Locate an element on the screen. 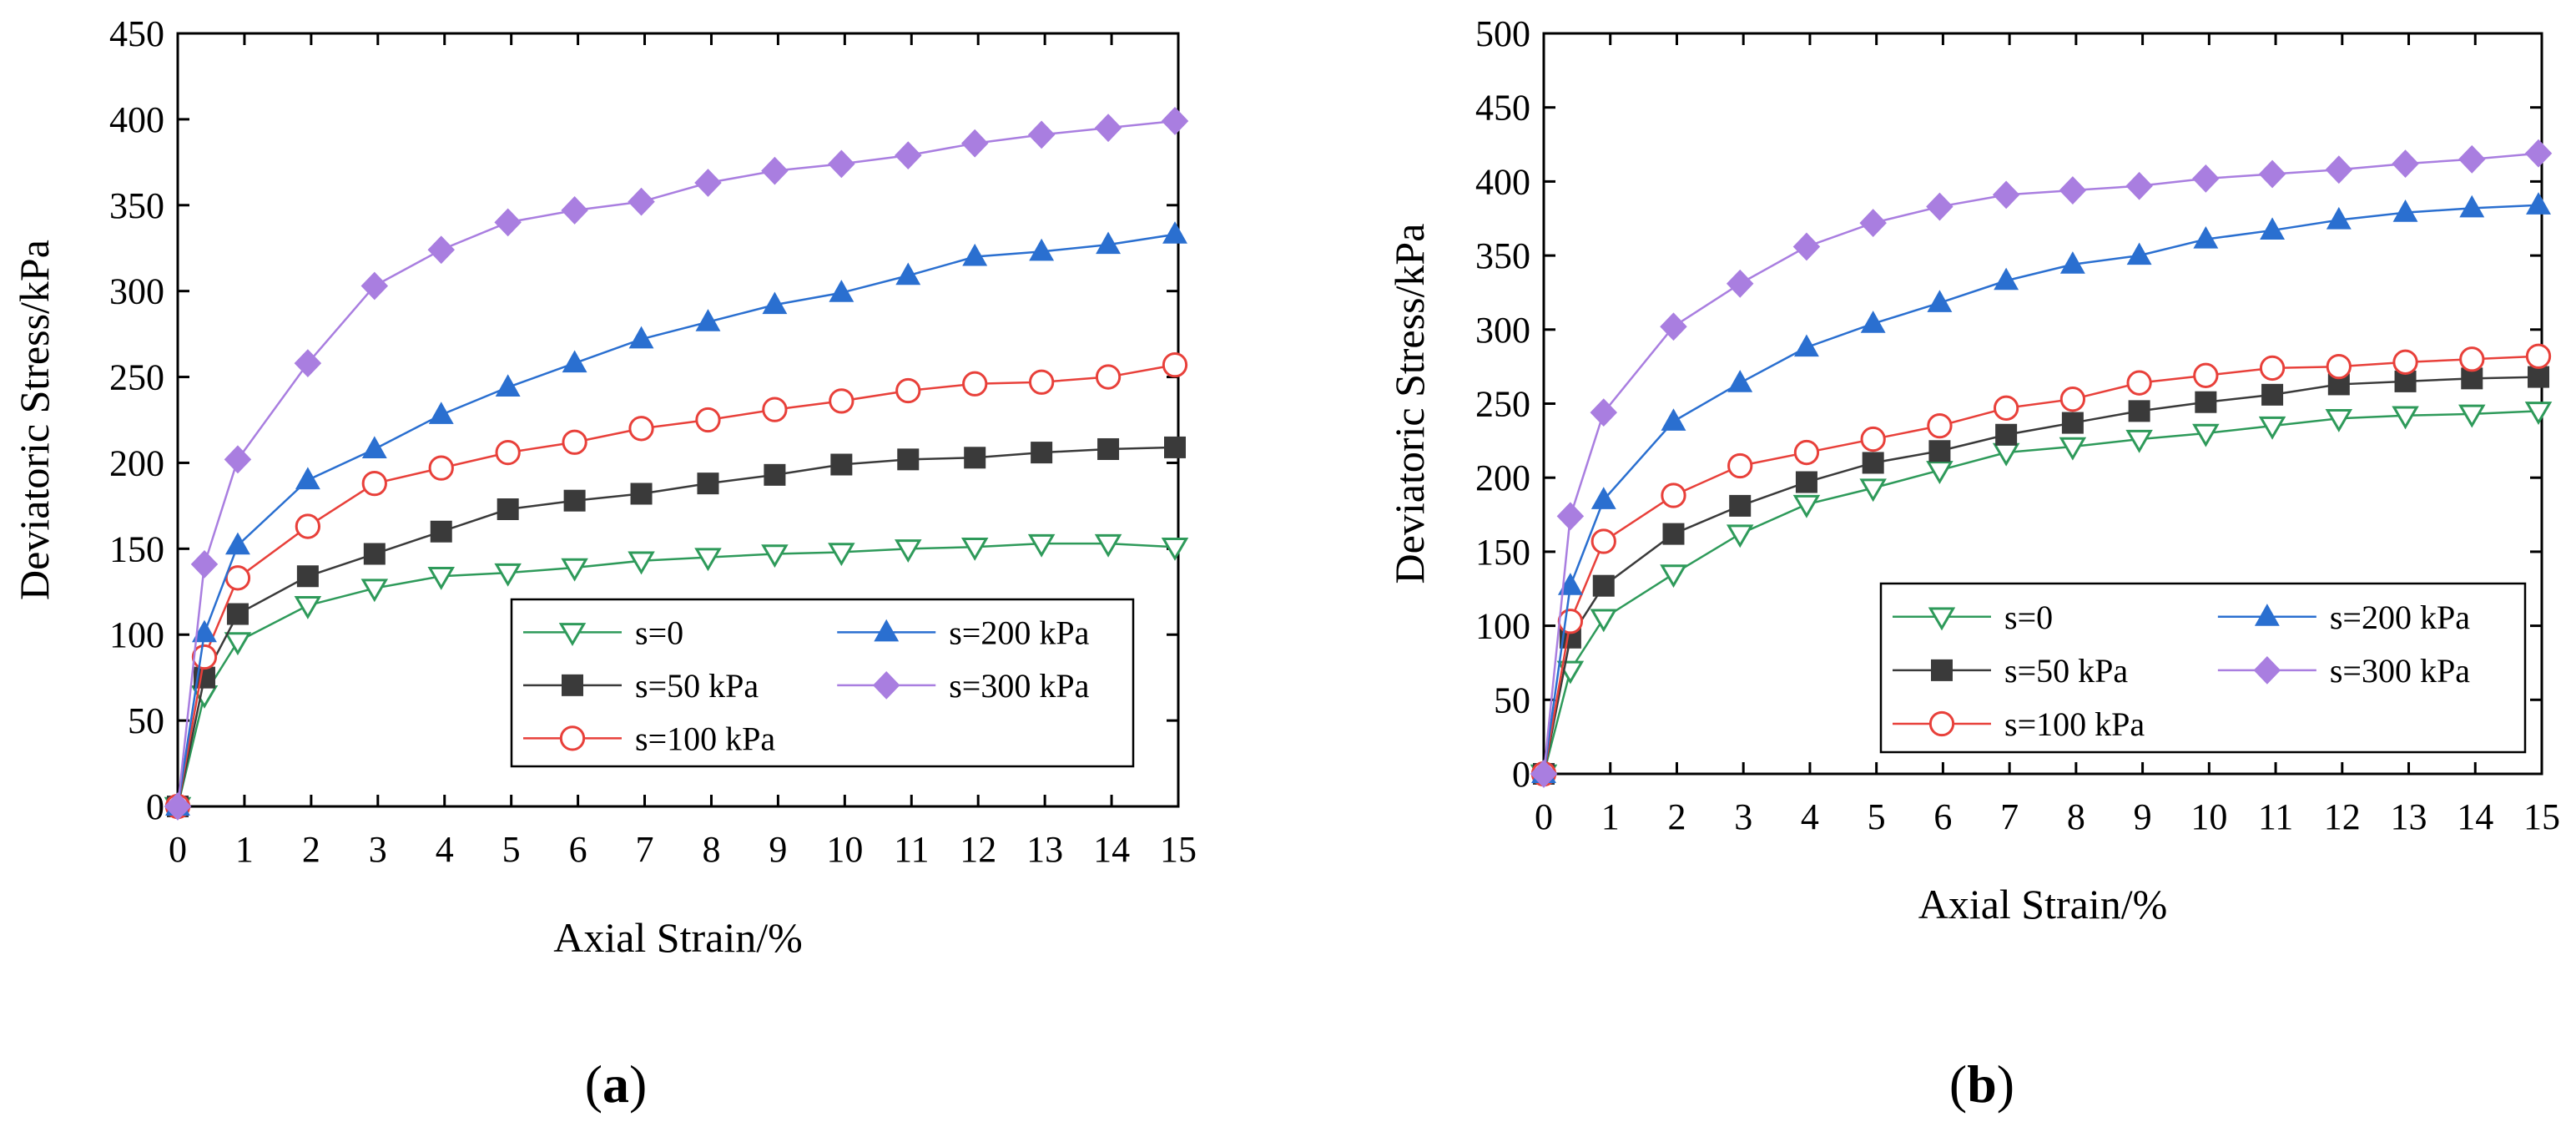 The height and width of the screenshot is (1132, 2576). legend-item: s=200 kPa is located at coordinates (2343, 618).